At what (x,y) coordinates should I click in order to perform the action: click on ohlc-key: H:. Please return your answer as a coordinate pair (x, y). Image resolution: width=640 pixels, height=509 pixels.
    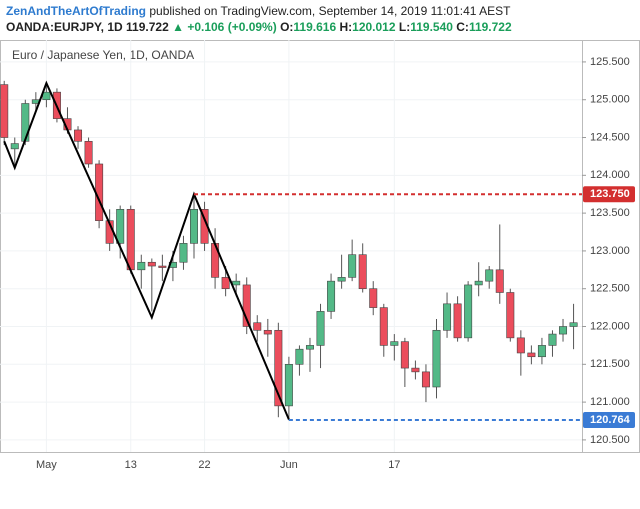
    Looking at the image, I should click on (346, 27).